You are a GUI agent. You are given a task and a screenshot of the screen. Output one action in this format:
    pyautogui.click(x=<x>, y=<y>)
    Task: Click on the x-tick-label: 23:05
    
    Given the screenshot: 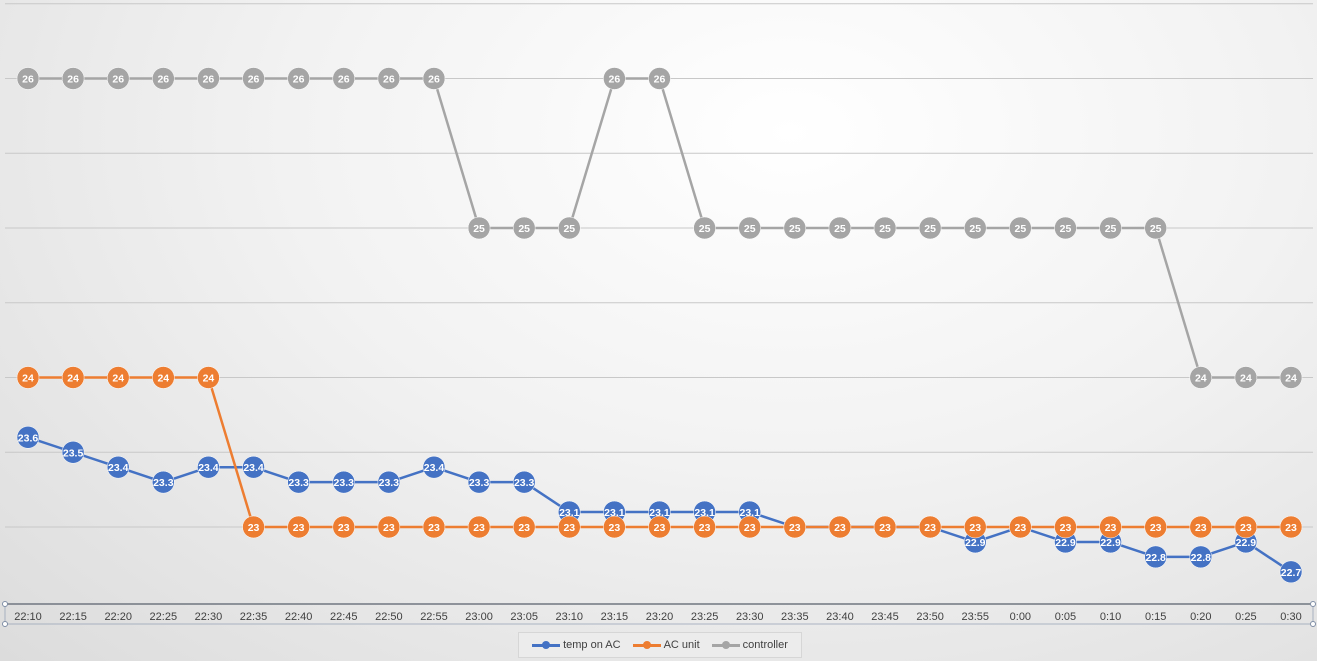 What is the action you would take?
    pyautogui.click(x=524, y=617)
    